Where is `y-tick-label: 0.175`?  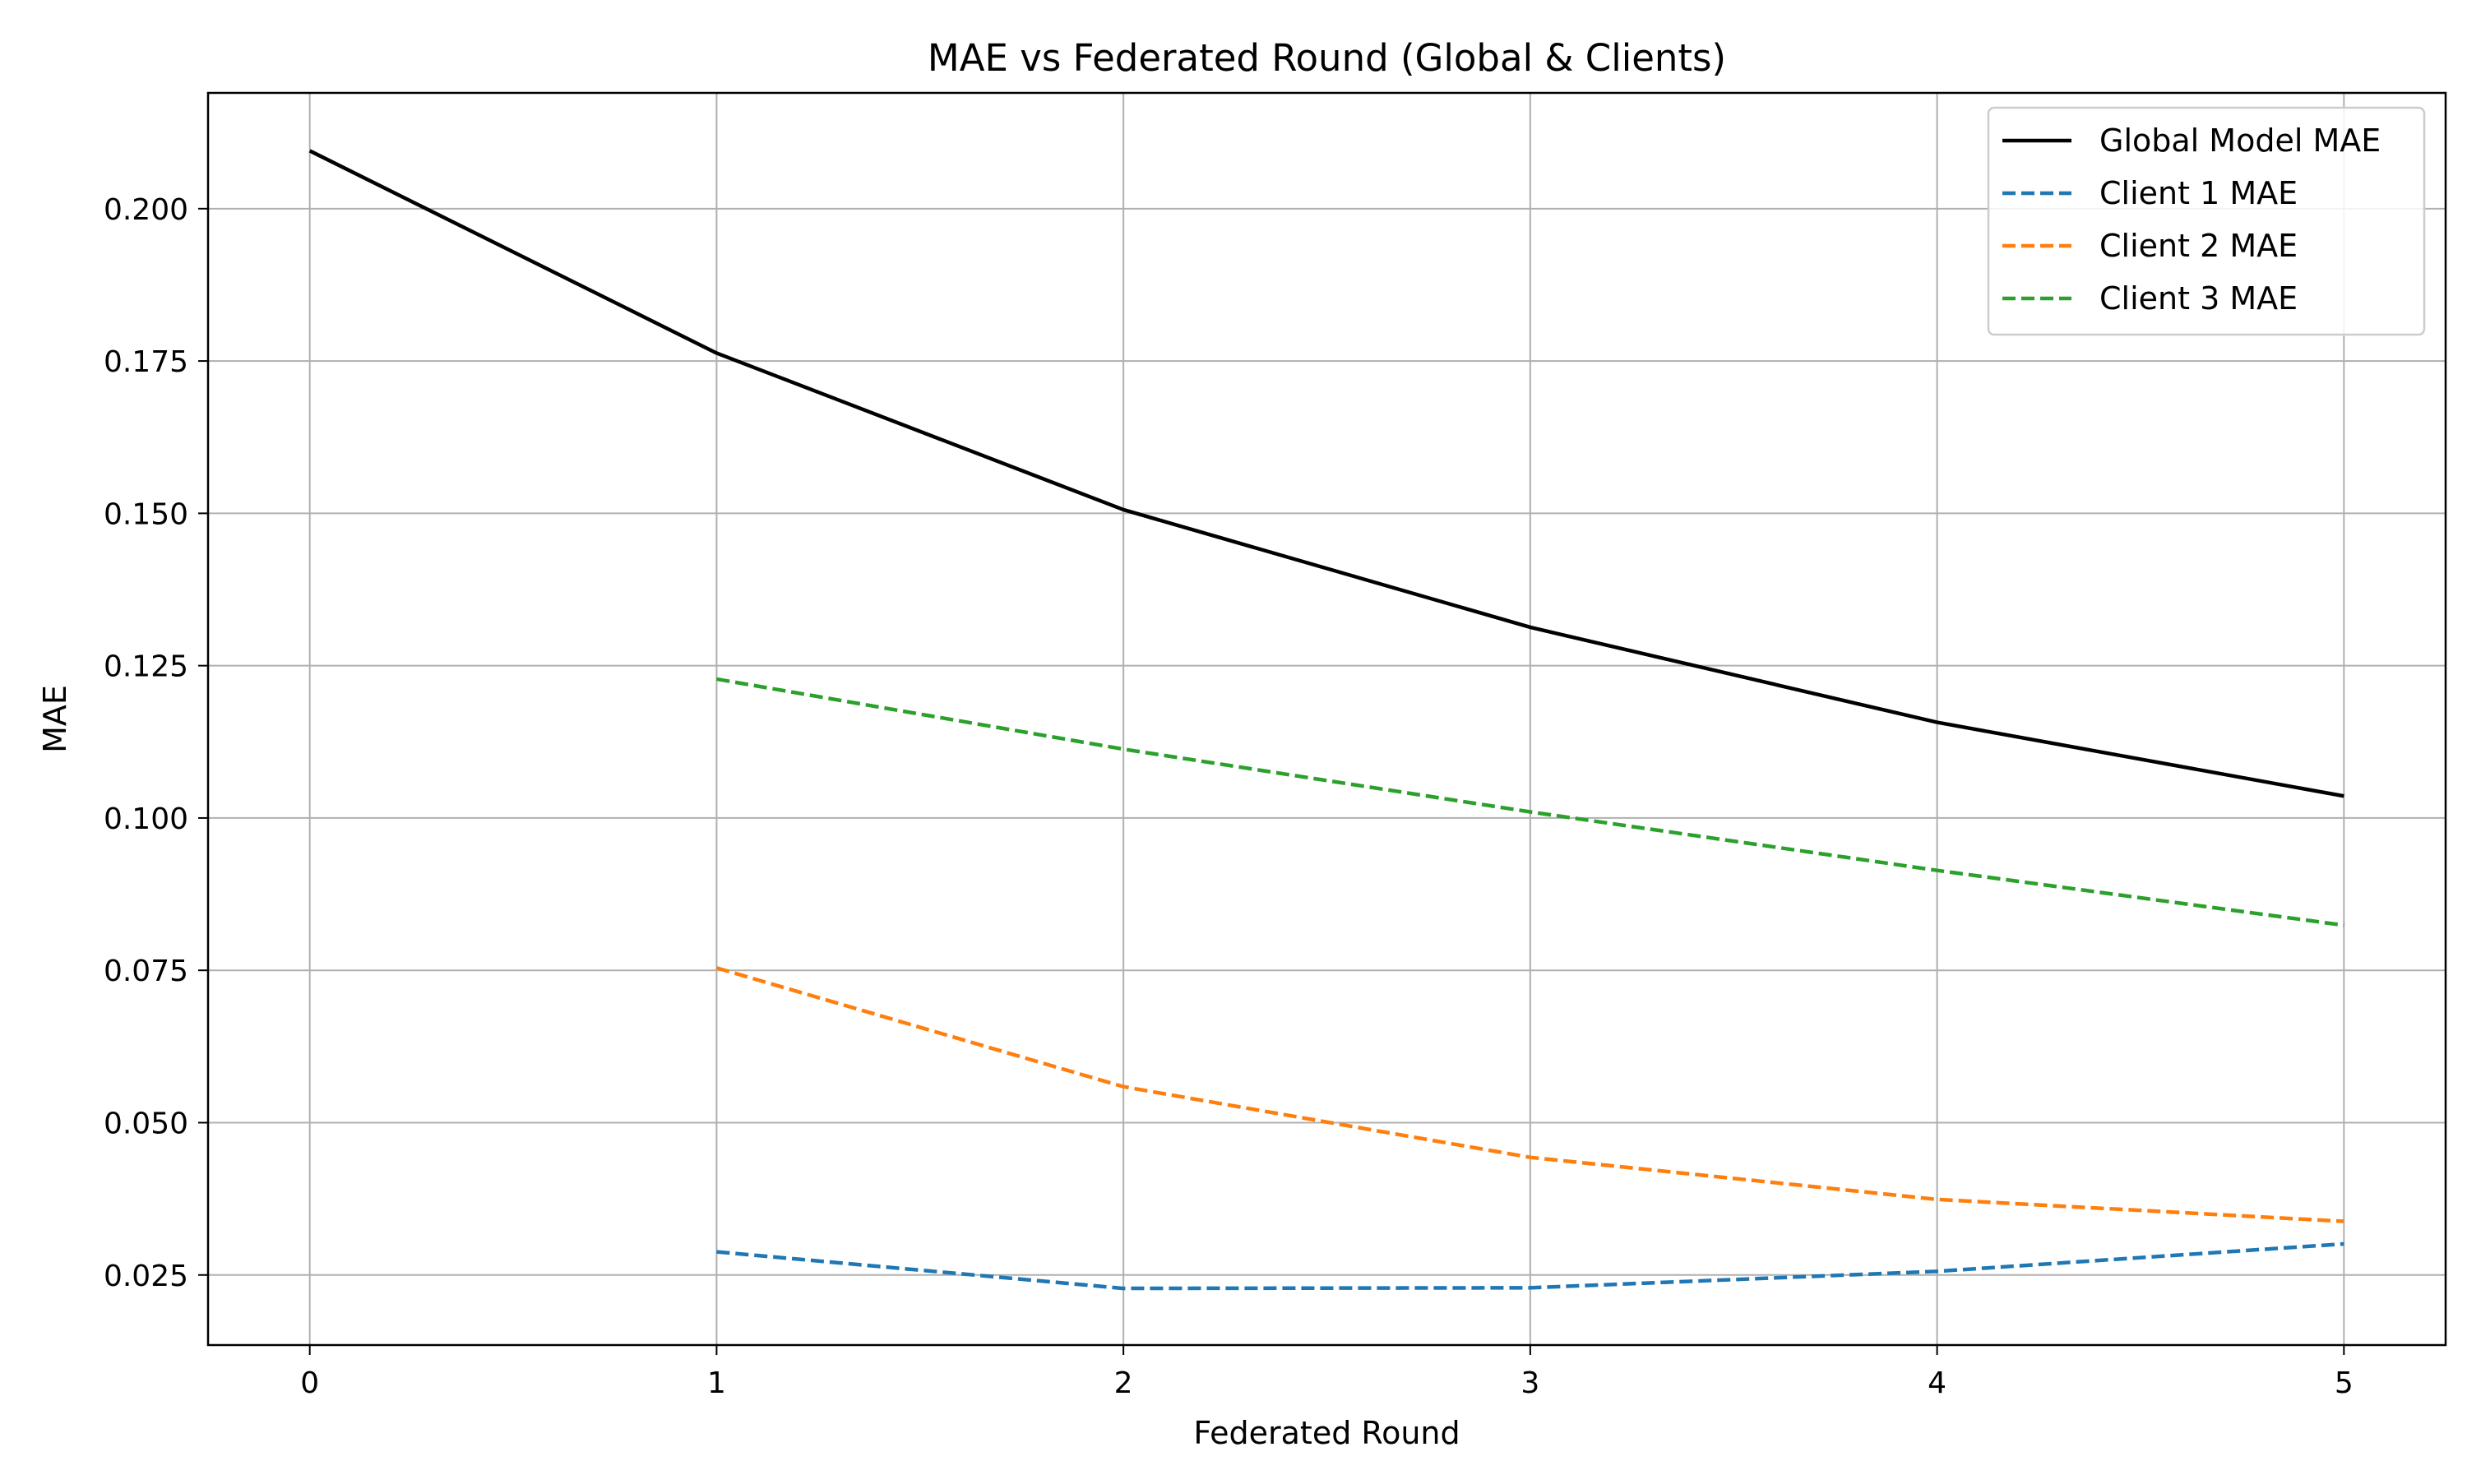
y-tick-label: 0.175 is located at coordinates (146, 362).